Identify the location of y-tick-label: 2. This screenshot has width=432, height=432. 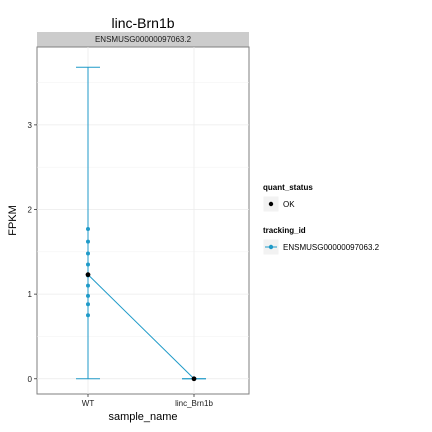
(30, 209).